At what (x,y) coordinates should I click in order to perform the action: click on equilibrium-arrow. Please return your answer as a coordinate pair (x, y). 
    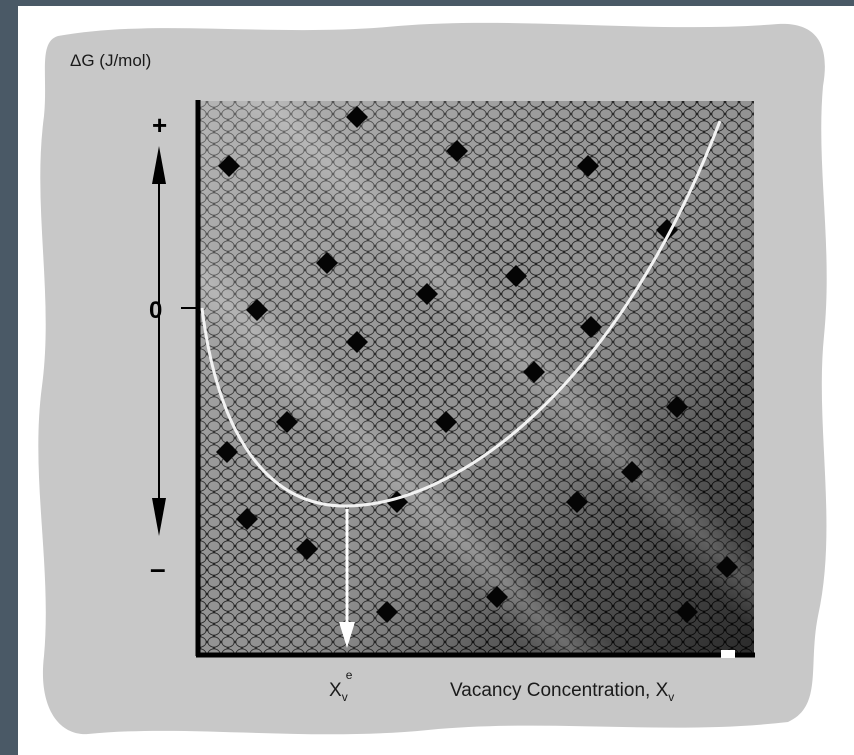
    Looking at the image, I should click on (347, 578).